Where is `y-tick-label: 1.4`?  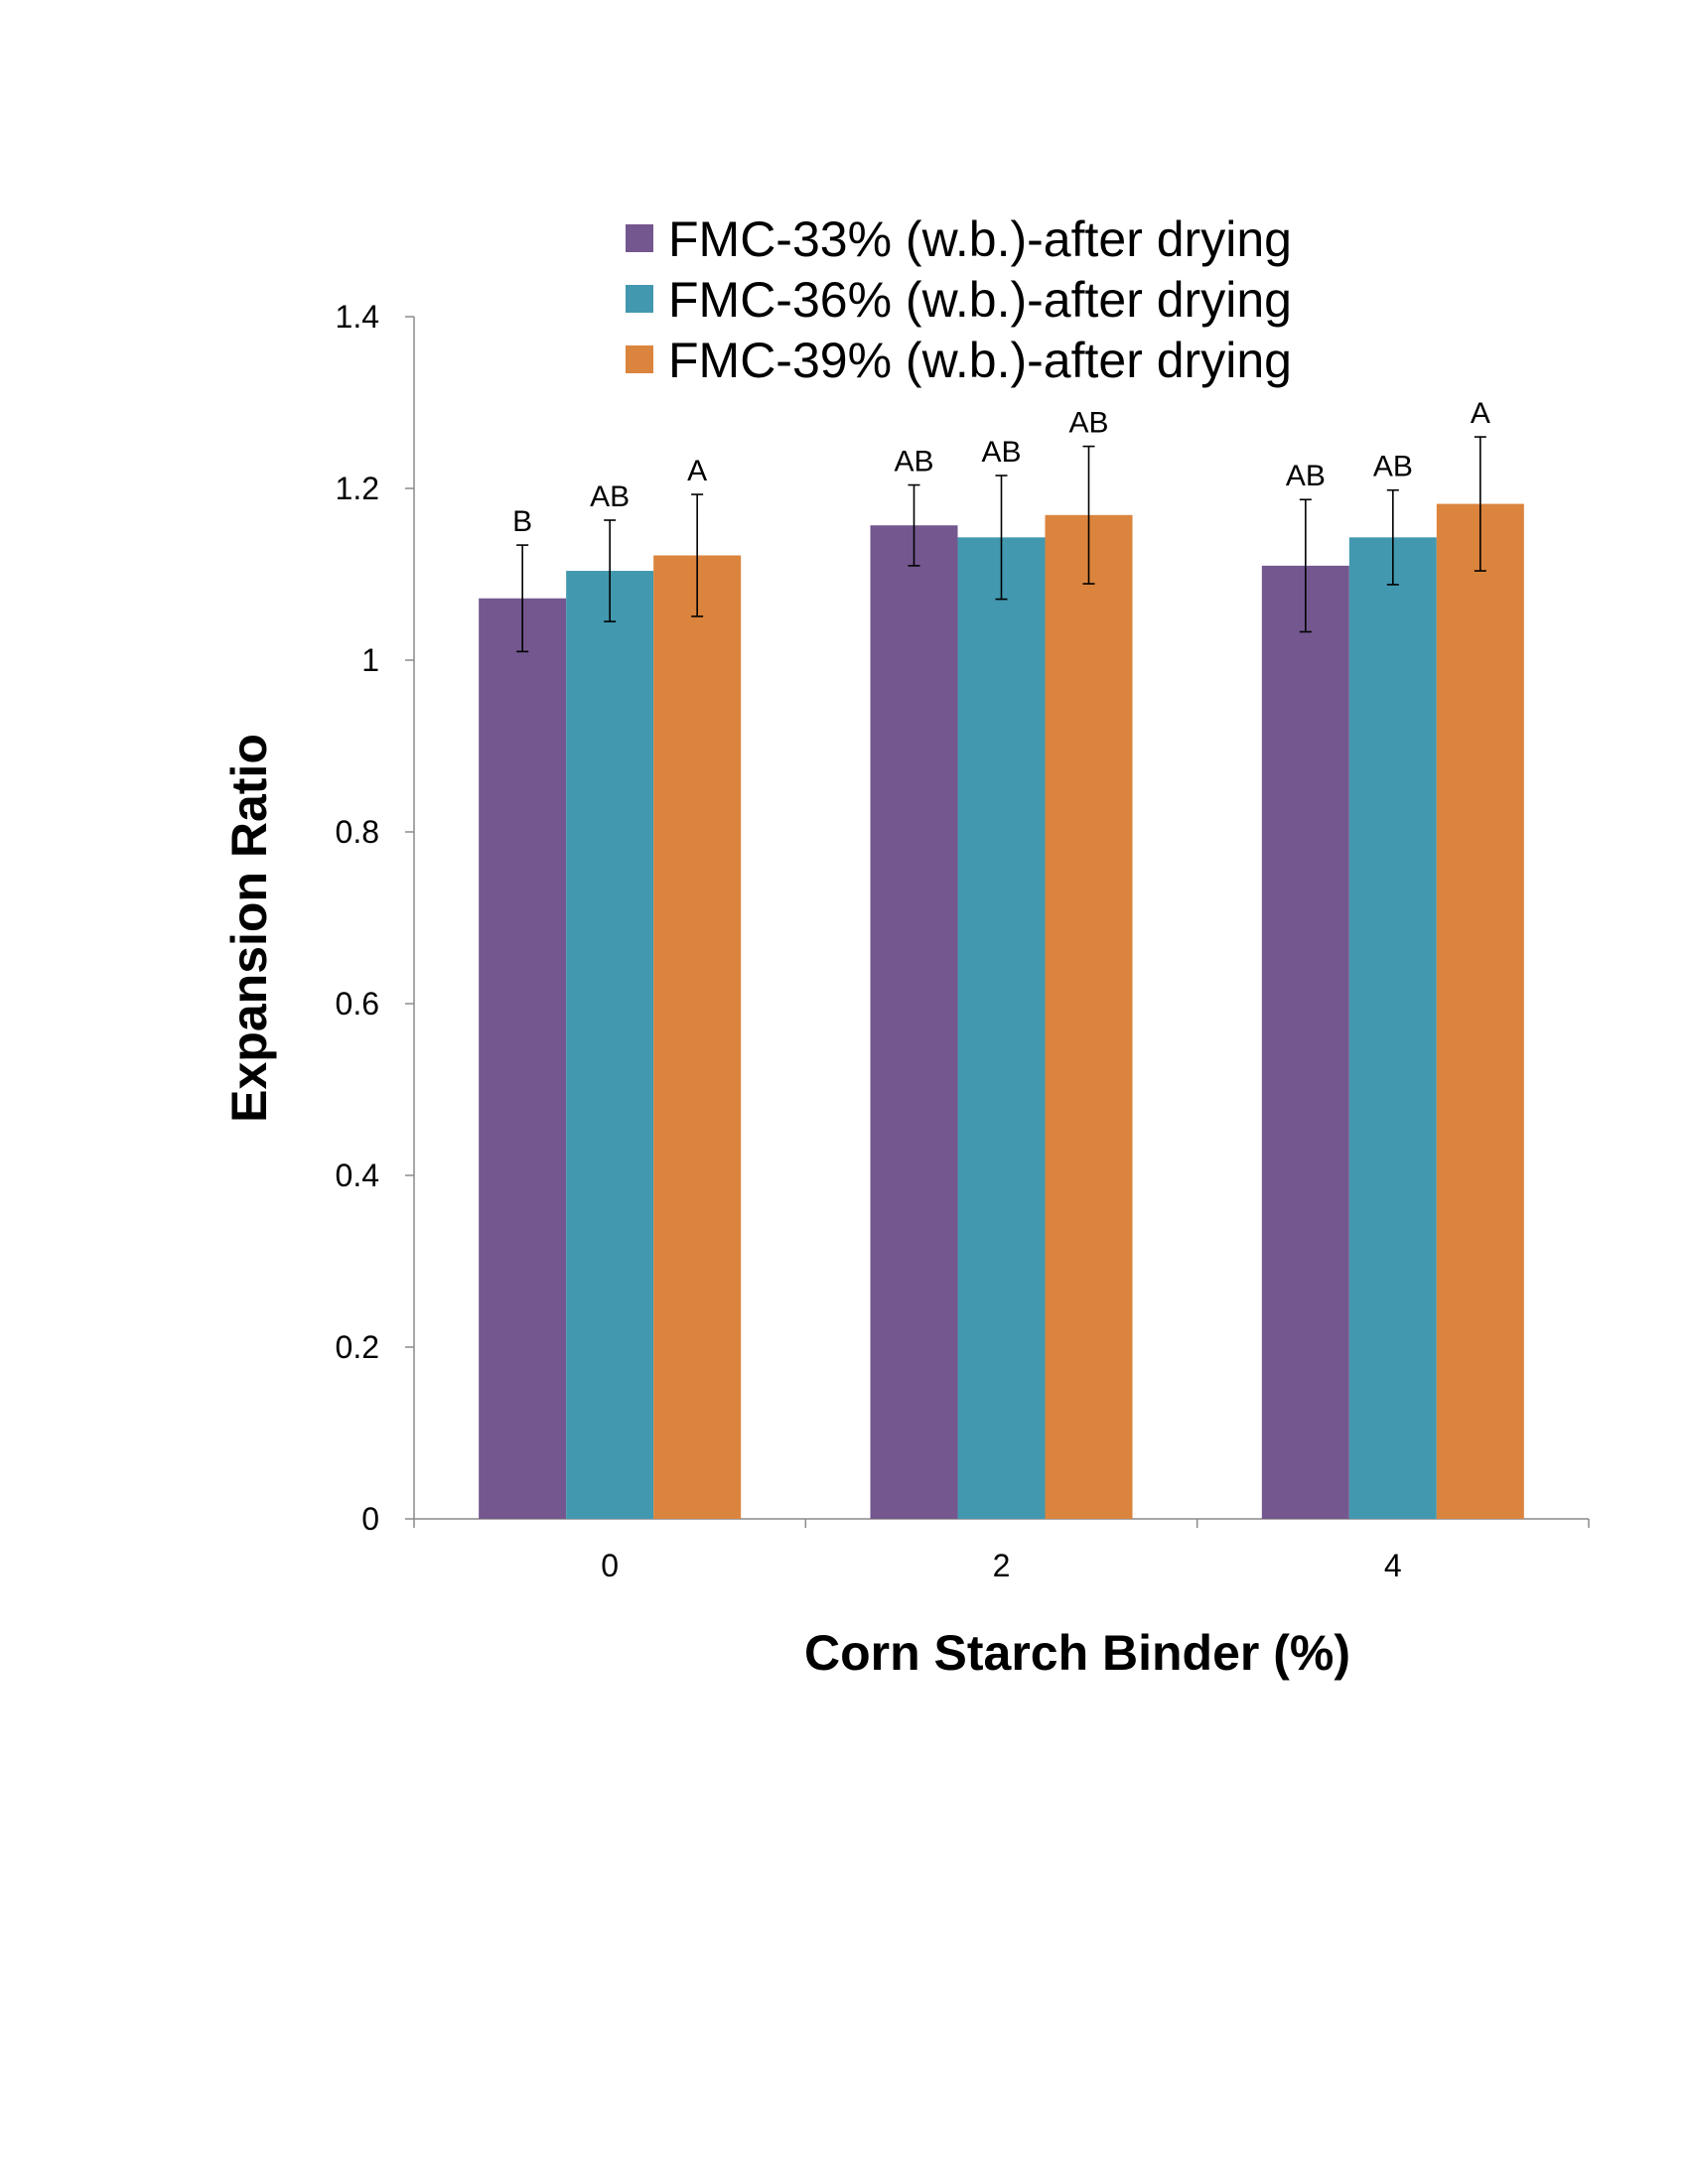
y-tick-label: 1.4 is located at coordinates (357, 317).